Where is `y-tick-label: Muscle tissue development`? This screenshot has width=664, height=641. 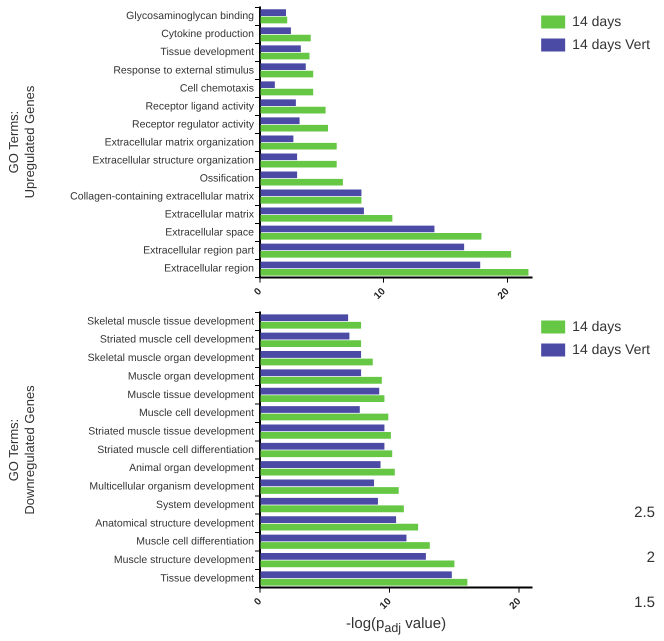 y-tick-label: Muscle tissue development is located at coordinates (190, 394).